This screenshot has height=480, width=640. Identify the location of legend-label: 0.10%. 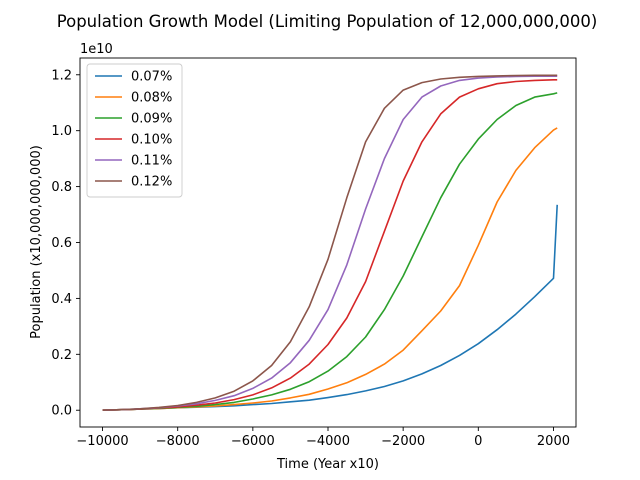
(151, 140).